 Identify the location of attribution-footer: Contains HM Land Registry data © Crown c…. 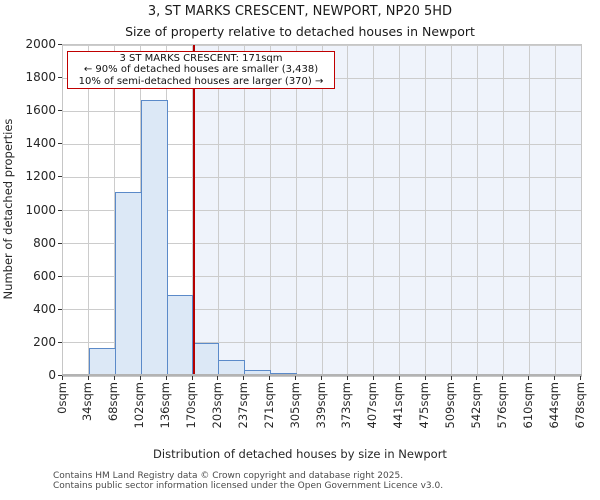
(248, 481).